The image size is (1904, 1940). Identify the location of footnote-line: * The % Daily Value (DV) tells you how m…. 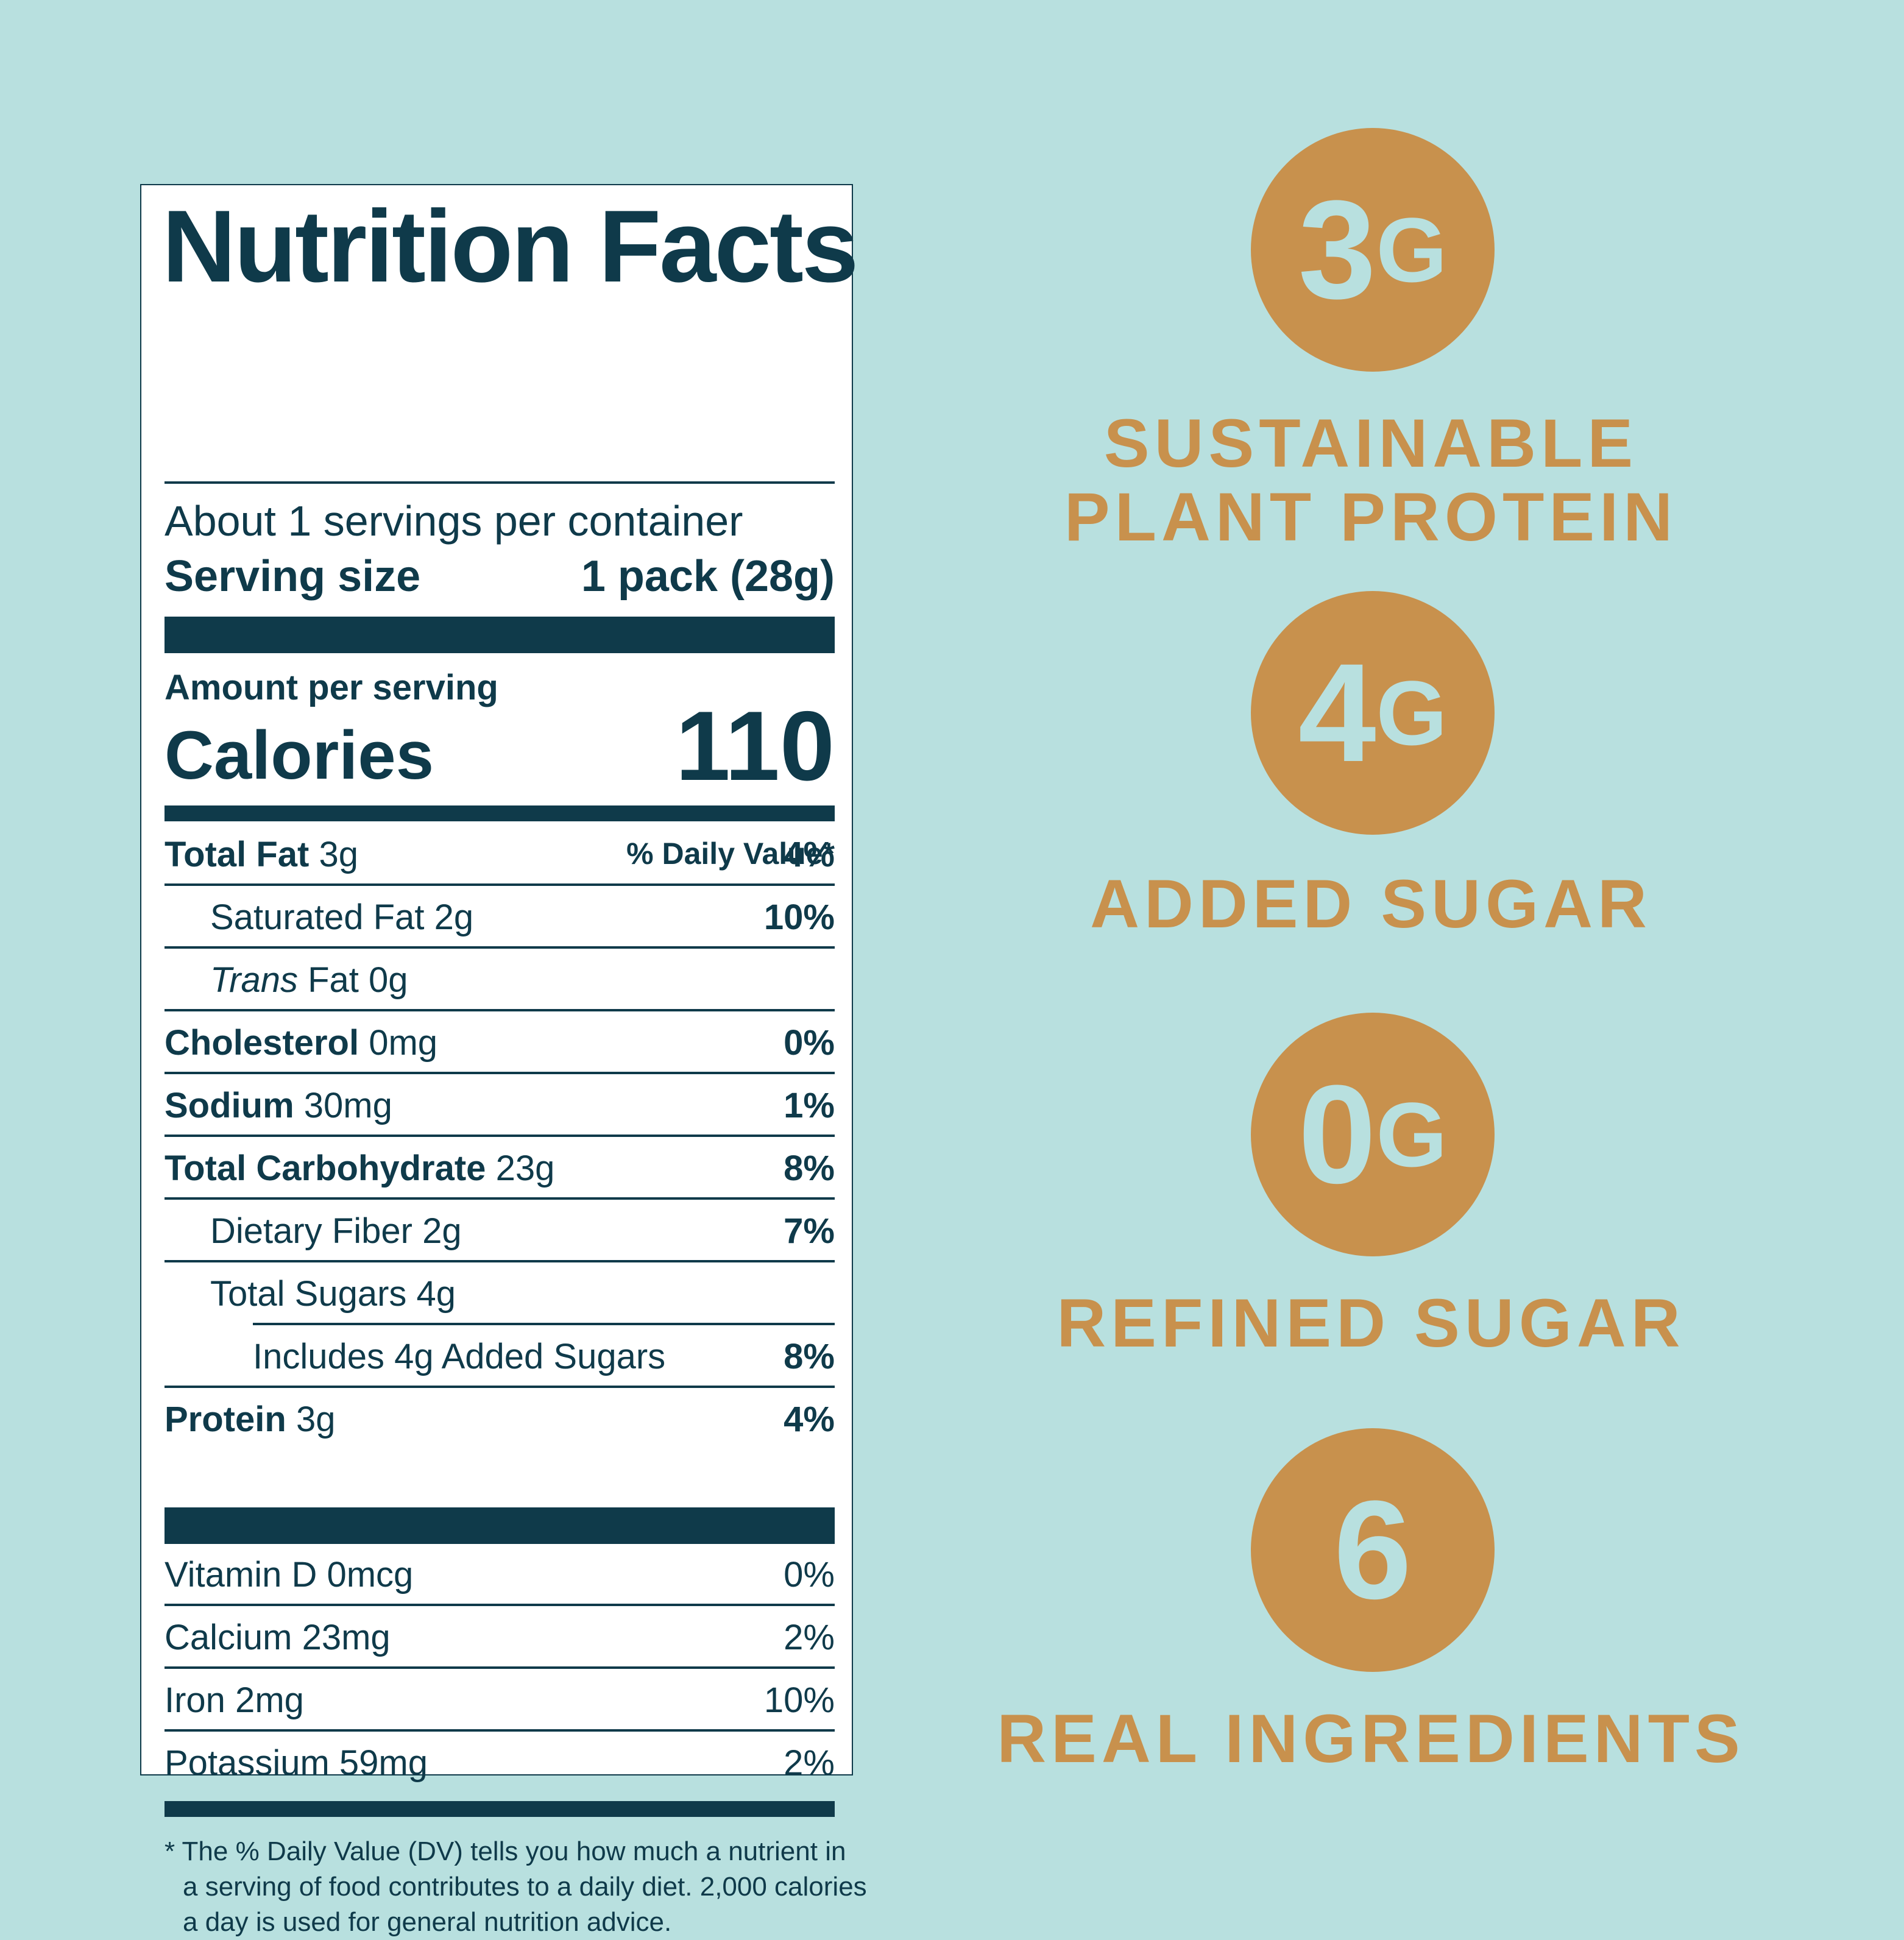
(506, 1851).